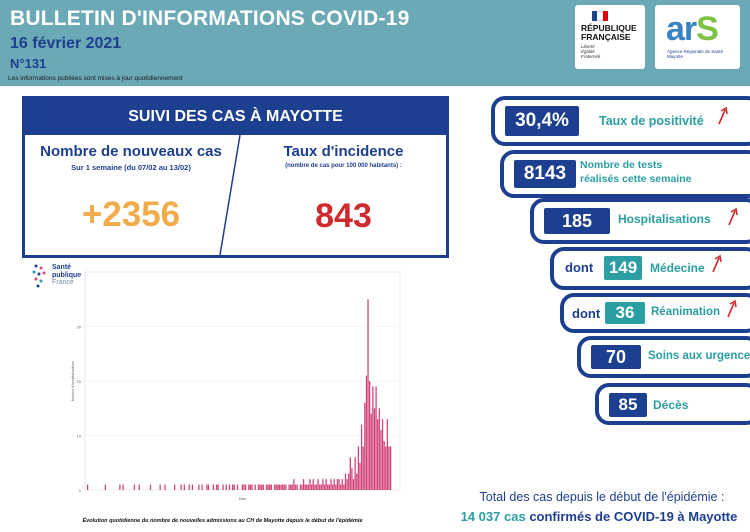 The height and width of the screenshot is (532, 750). What do you see at coordinates (633, 516) in the screenshot?
I see `total-cases-text: confirmés de COVID-19 à Mayotte` at bounding box center [633, 516].